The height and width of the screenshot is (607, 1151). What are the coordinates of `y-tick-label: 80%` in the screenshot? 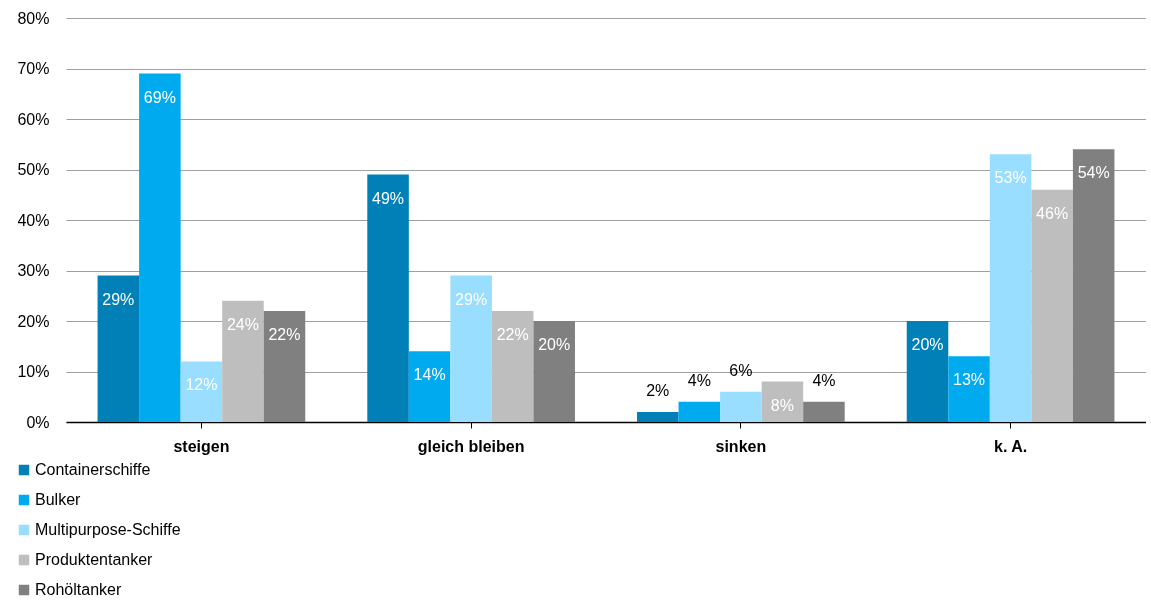 It's located at (33, 18).